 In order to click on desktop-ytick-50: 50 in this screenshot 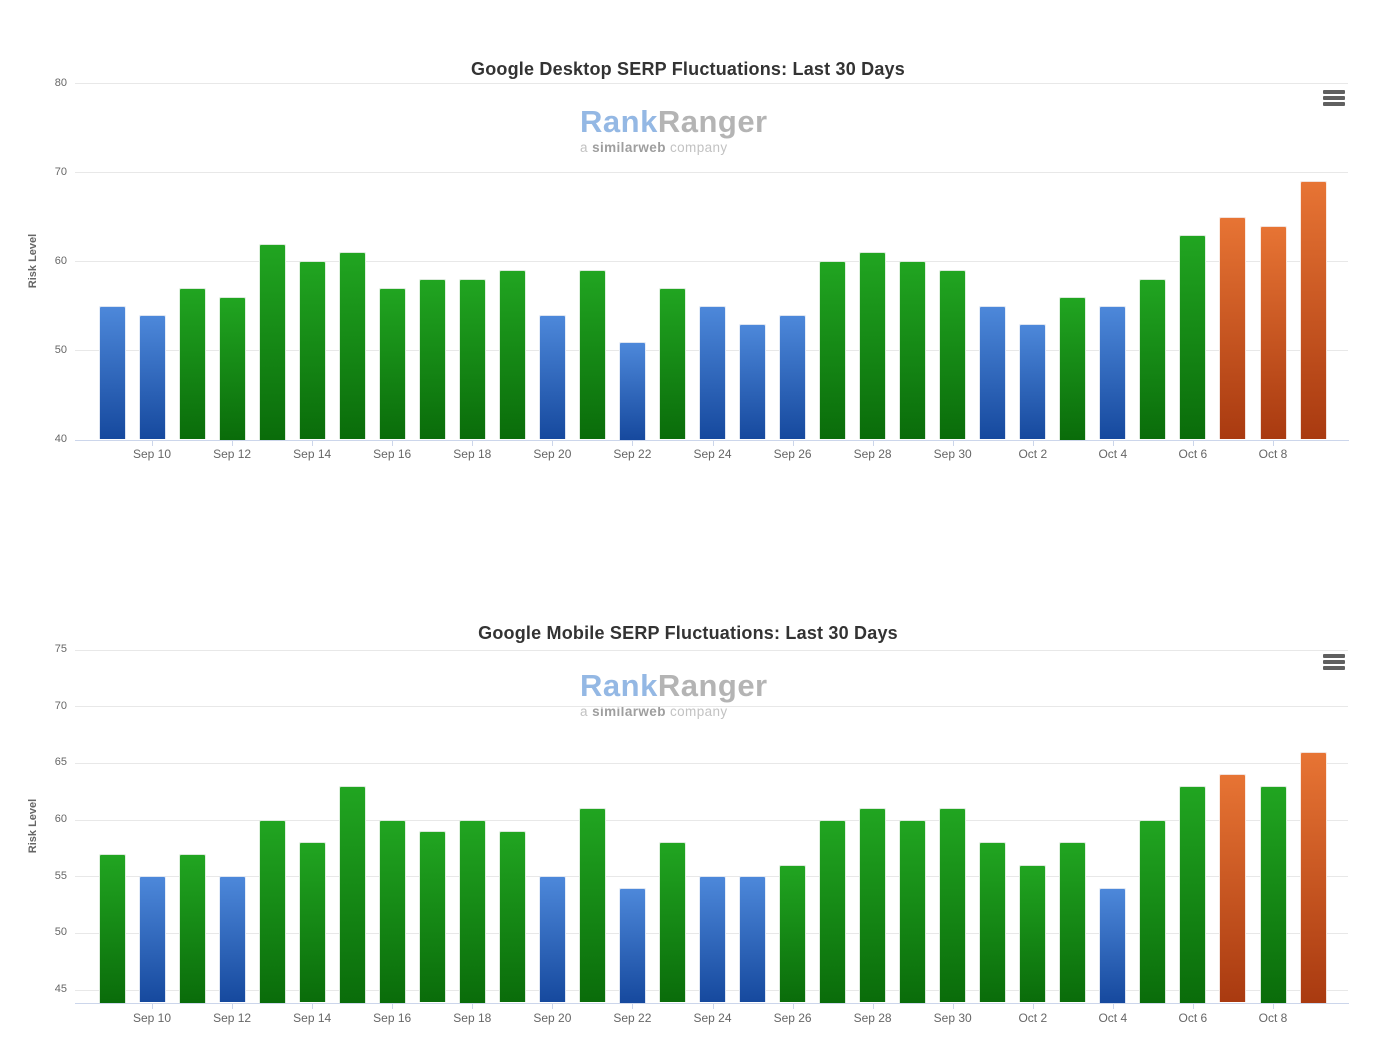, I will do `click(60, 349)`.